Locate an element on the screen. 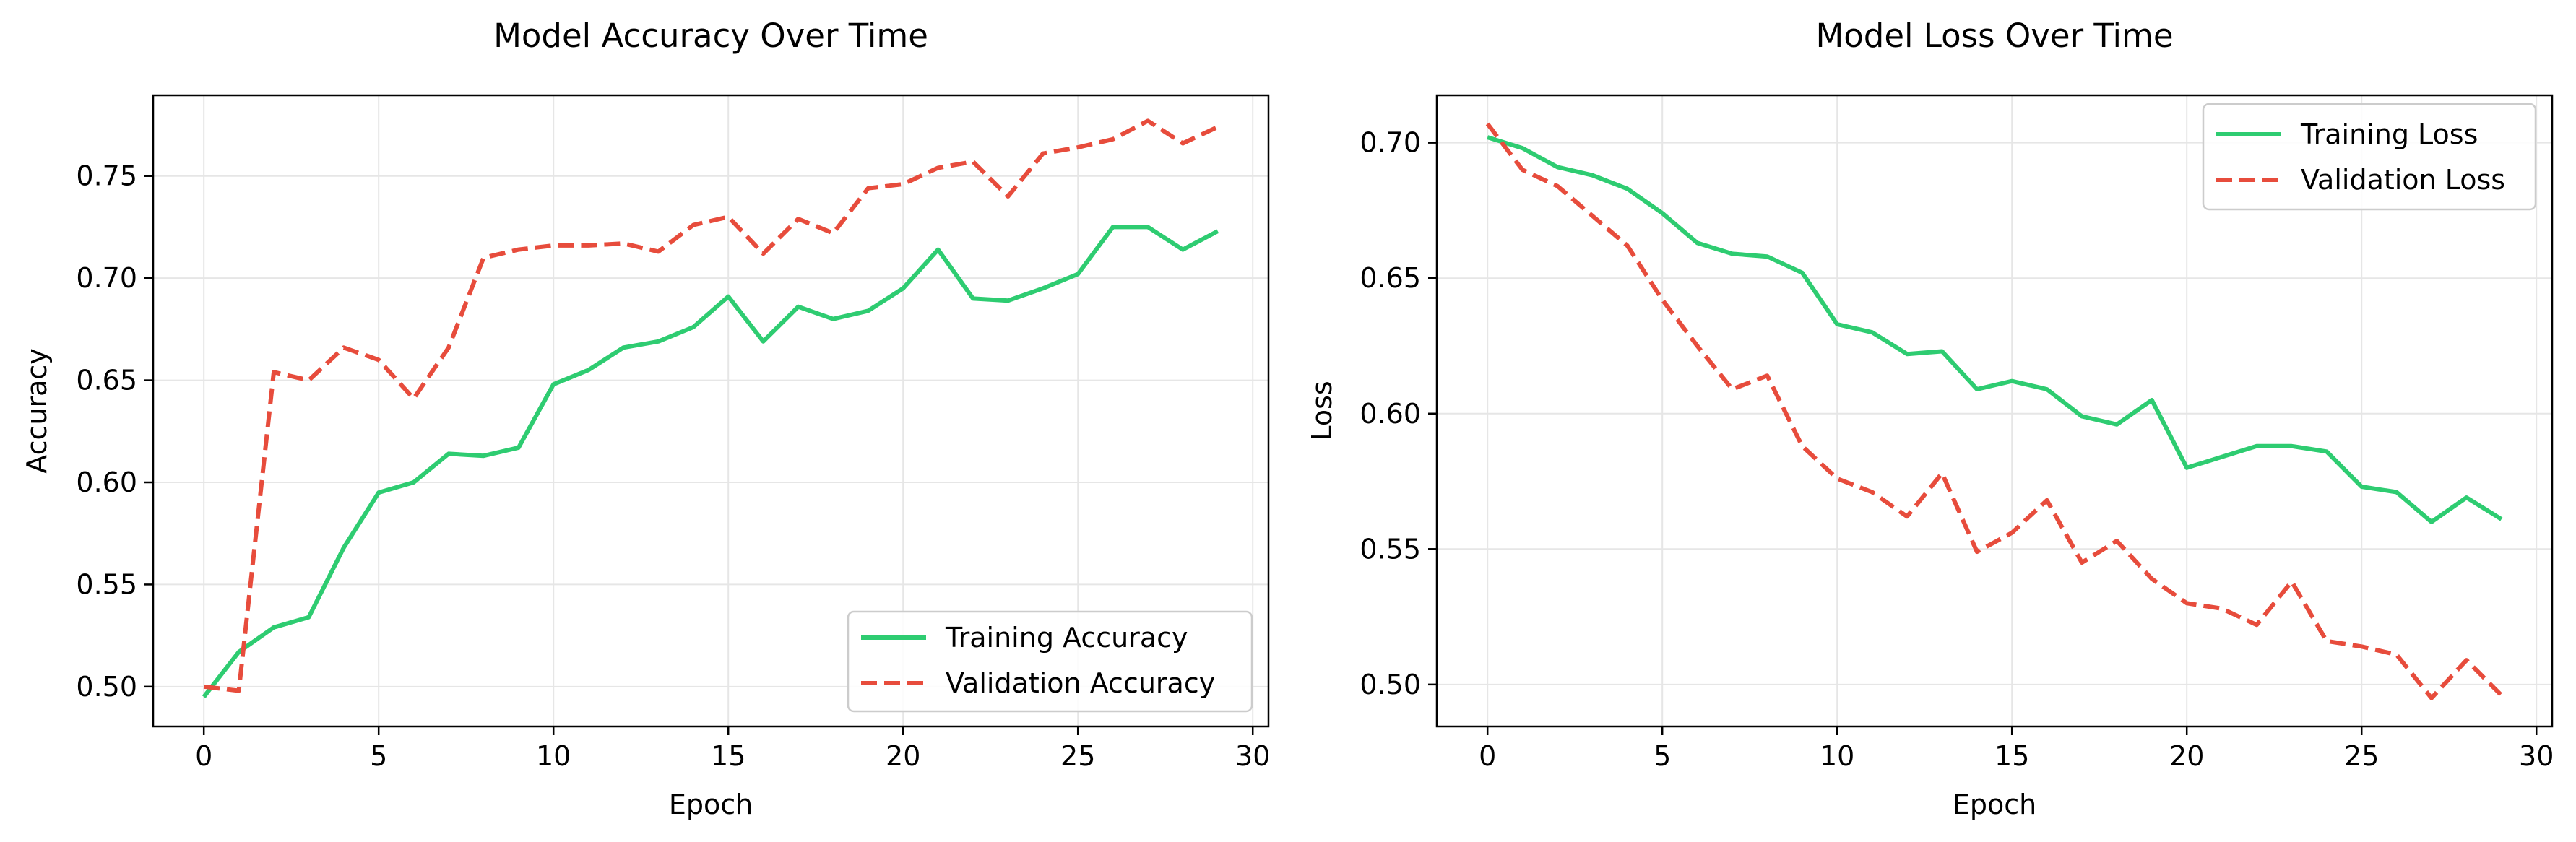 This screenshot has width=2576, height=842. accuracy-chart-title: Model Accuracy Over Time is located at coordinates (710, 36).